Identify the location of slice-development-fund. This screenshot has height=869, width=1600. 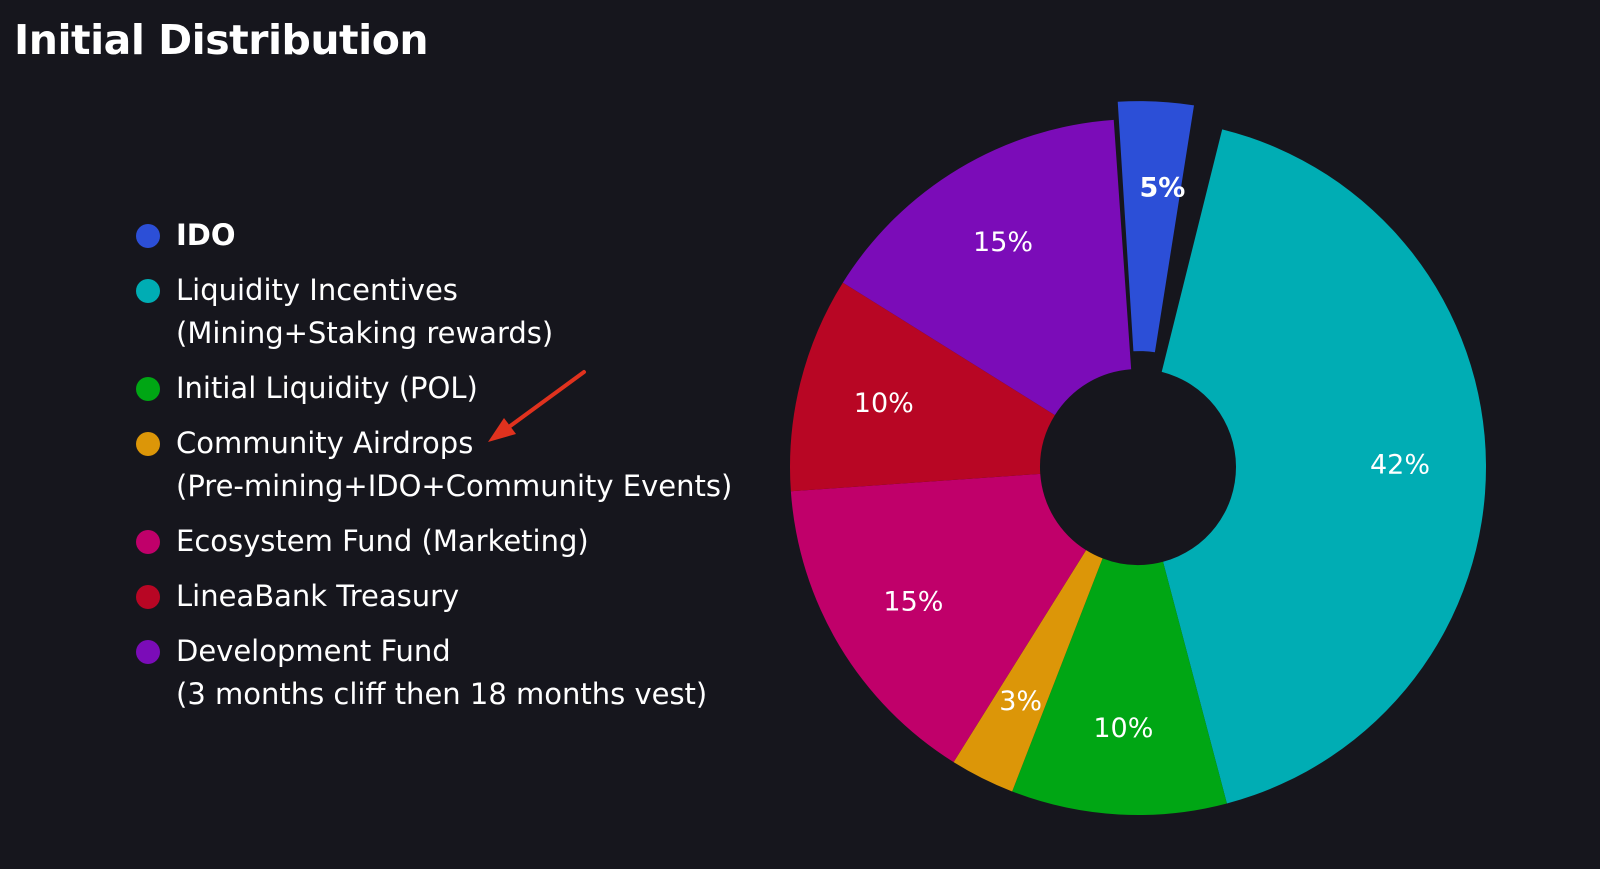
(987, 267).